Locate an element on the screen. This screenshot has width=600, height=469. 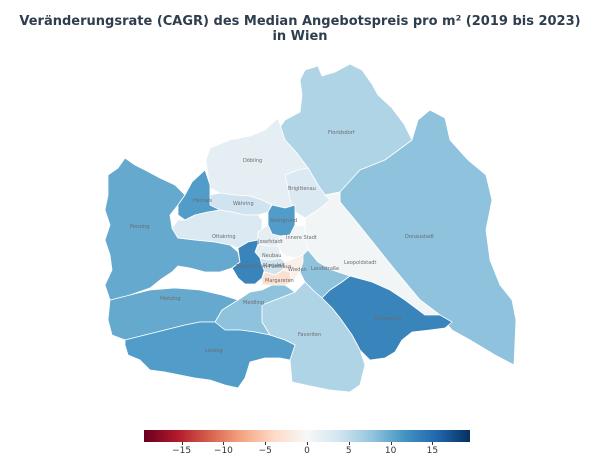
label-waehring: Währing is located at coordinates (243, 204).